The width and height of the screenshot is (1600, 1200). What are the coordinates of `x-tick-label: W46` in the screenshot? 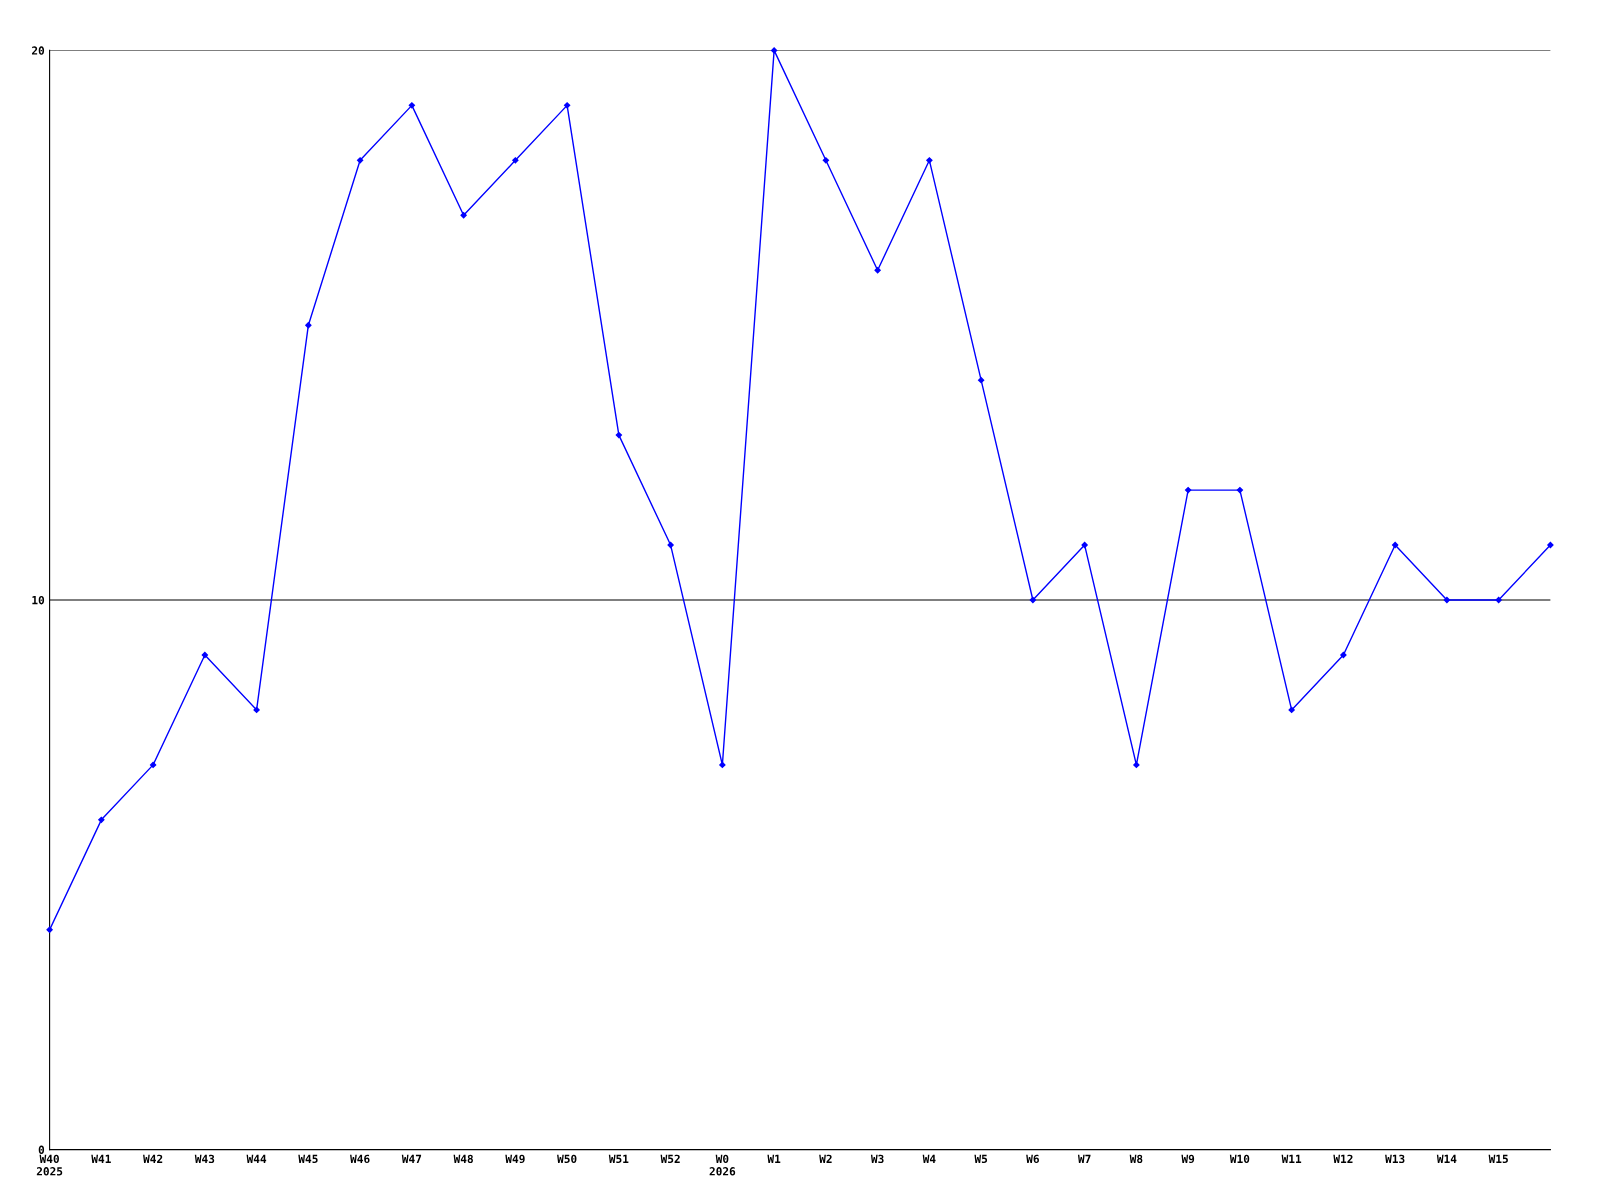 It's located at (360, 1159).